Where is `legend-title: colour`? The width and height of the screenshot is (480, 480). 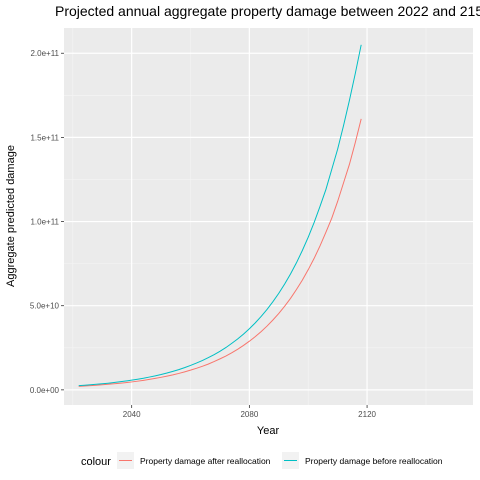 legend-title: colour is located at coordinates (96, 462).